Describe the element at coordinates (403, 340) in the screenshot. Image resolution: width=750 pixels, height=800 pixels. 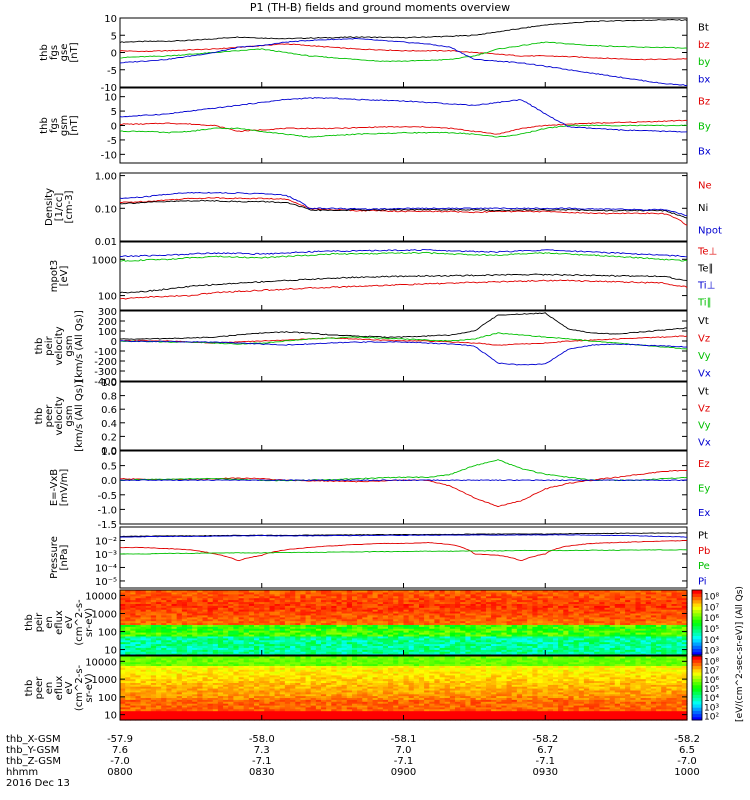
I see `ion_velocity-line-Vz` at that location.